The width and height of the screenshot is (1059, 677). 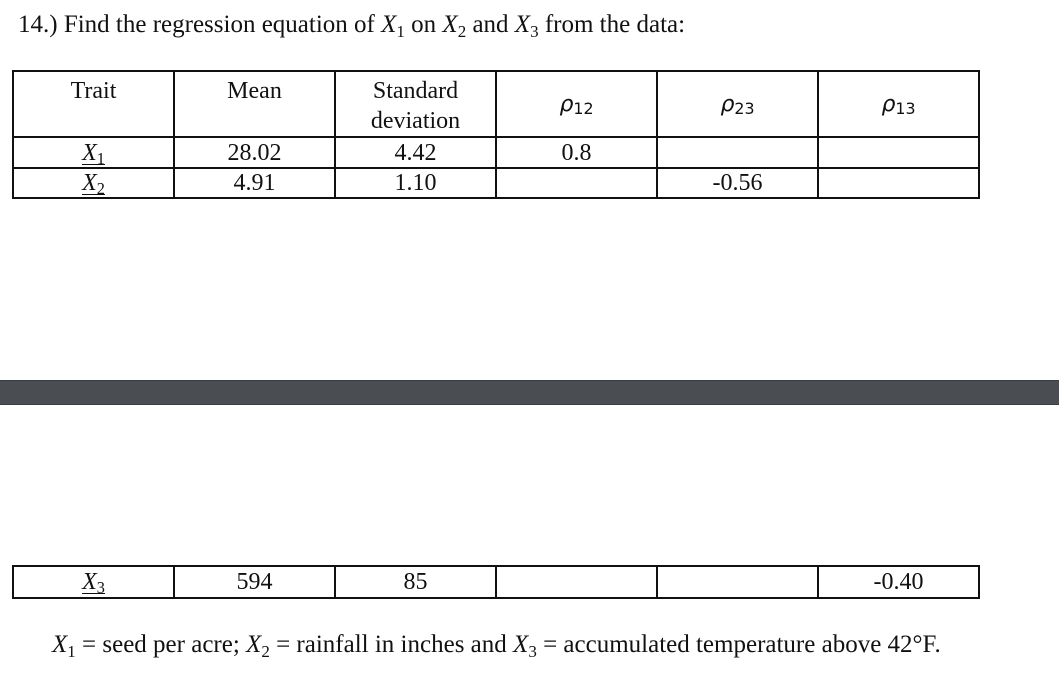 I want to click on cell-trait: X2, so click(x=93, y=183).